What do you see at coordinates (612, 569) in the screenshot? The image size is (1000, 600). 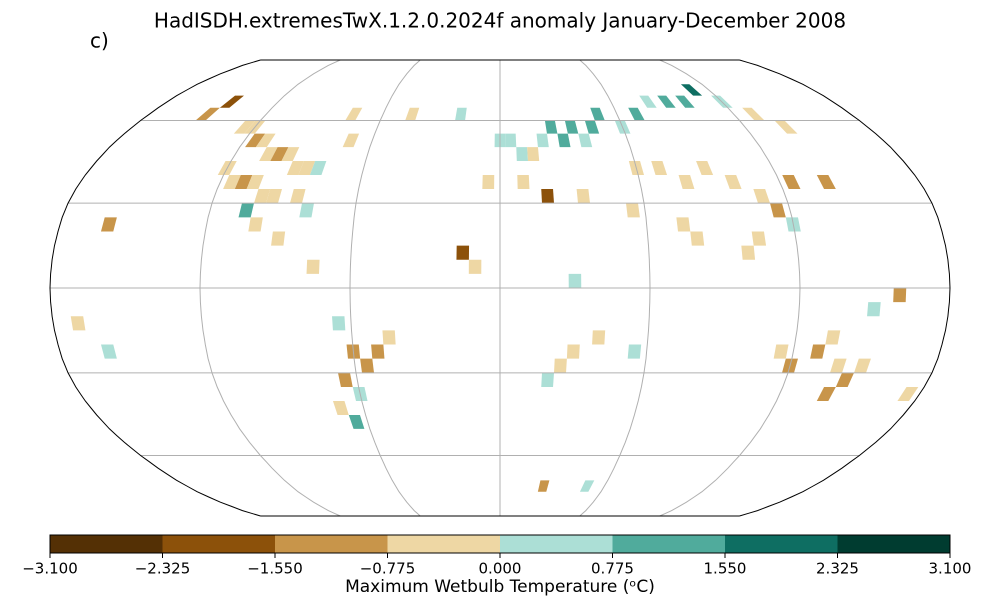 I see `colorbar-tick-label: 0.775` at bounding box center [612, 569].